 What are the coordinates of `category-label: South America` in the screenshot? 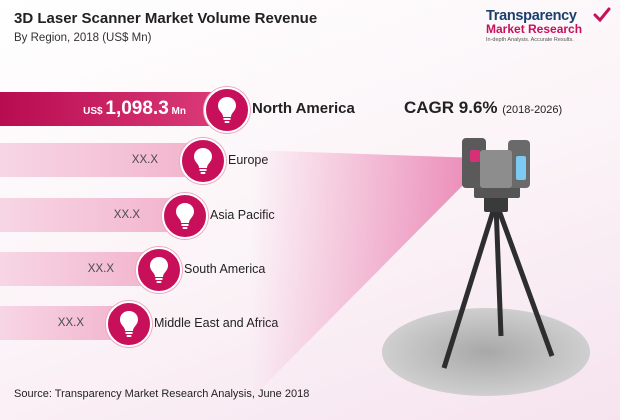 It's located at (225, 269).